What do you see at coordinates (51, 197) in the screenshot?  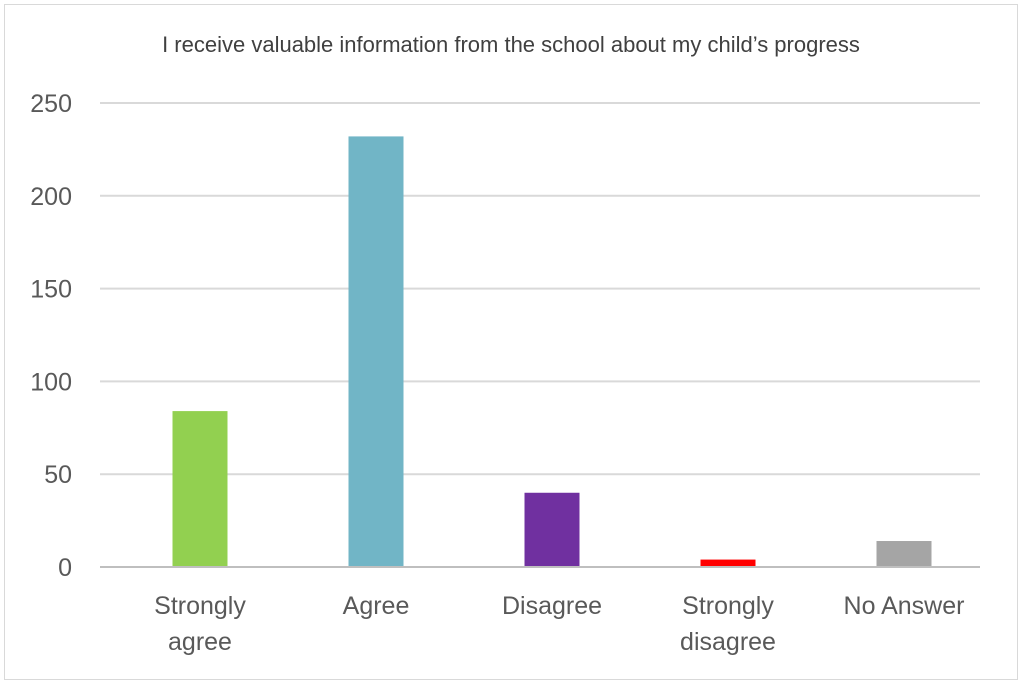 I see `y-tick-label-200: 200` at bounding box center [51, 197].